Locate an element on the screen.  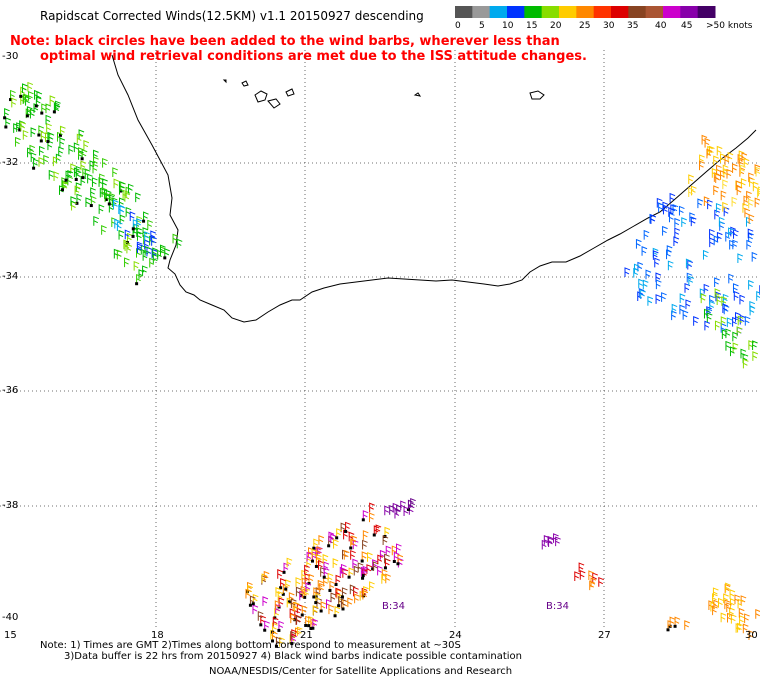
pass-time-label: B:34 is located at coordinates (393, 606).